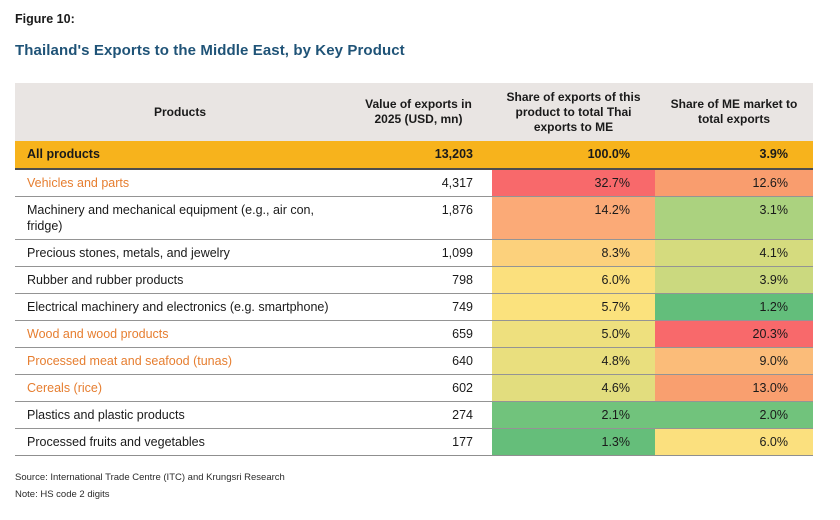  I want to click on share-me-market-cell: 12.6%, so click(734, 183).